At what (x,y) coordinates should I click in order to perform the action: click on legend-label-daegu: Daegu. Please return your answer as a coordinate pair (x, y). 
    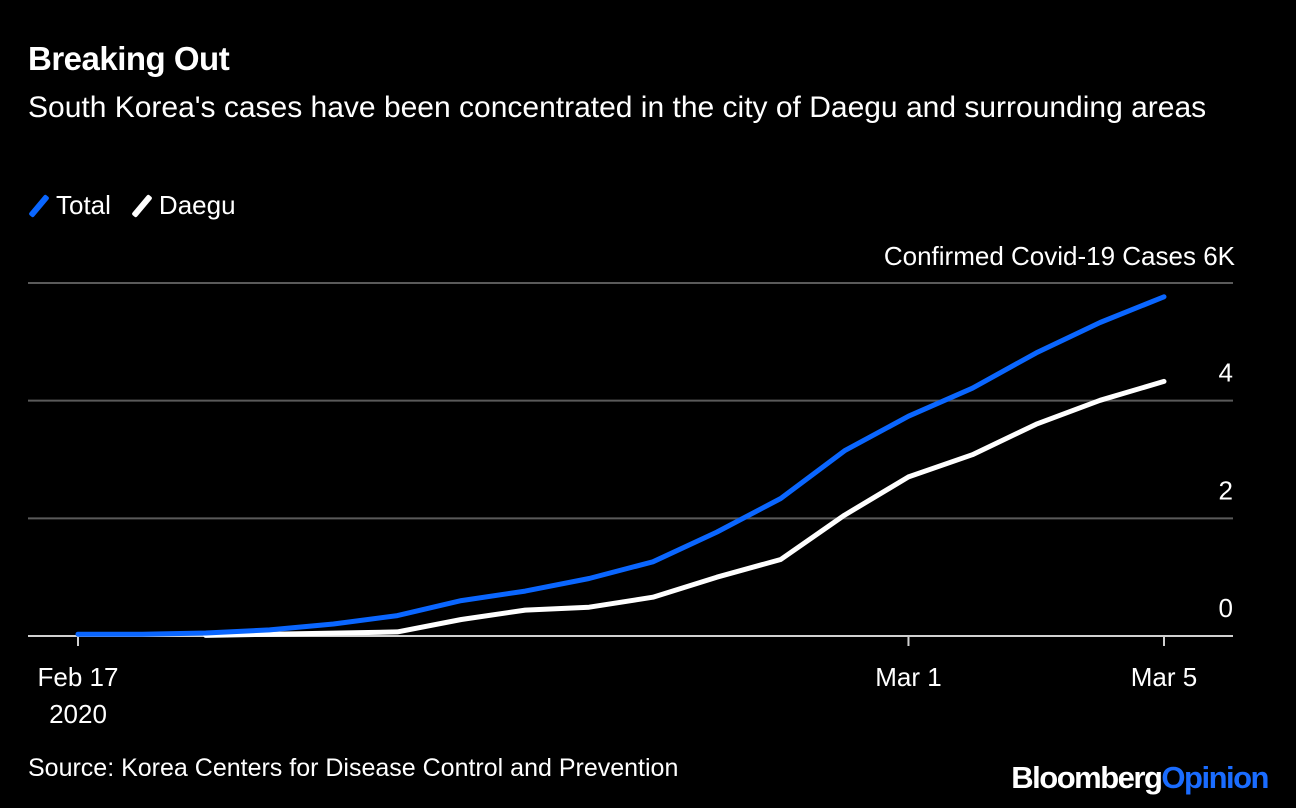
    Looking at the image, I should click on (197, 205).